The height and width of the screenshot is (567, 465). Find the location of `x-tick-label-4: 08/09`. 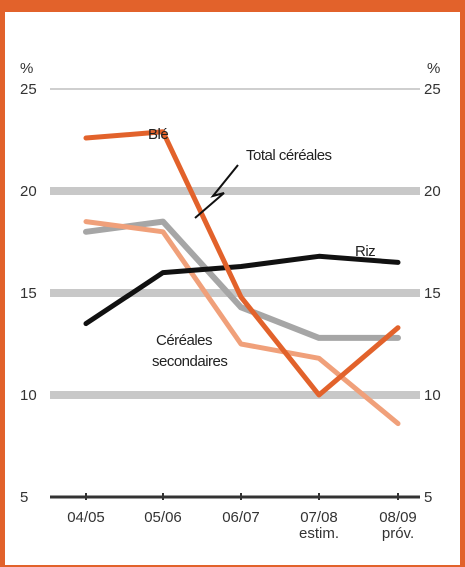

x-tick-label-4: 08/09 is located at coordinates (398, 517).